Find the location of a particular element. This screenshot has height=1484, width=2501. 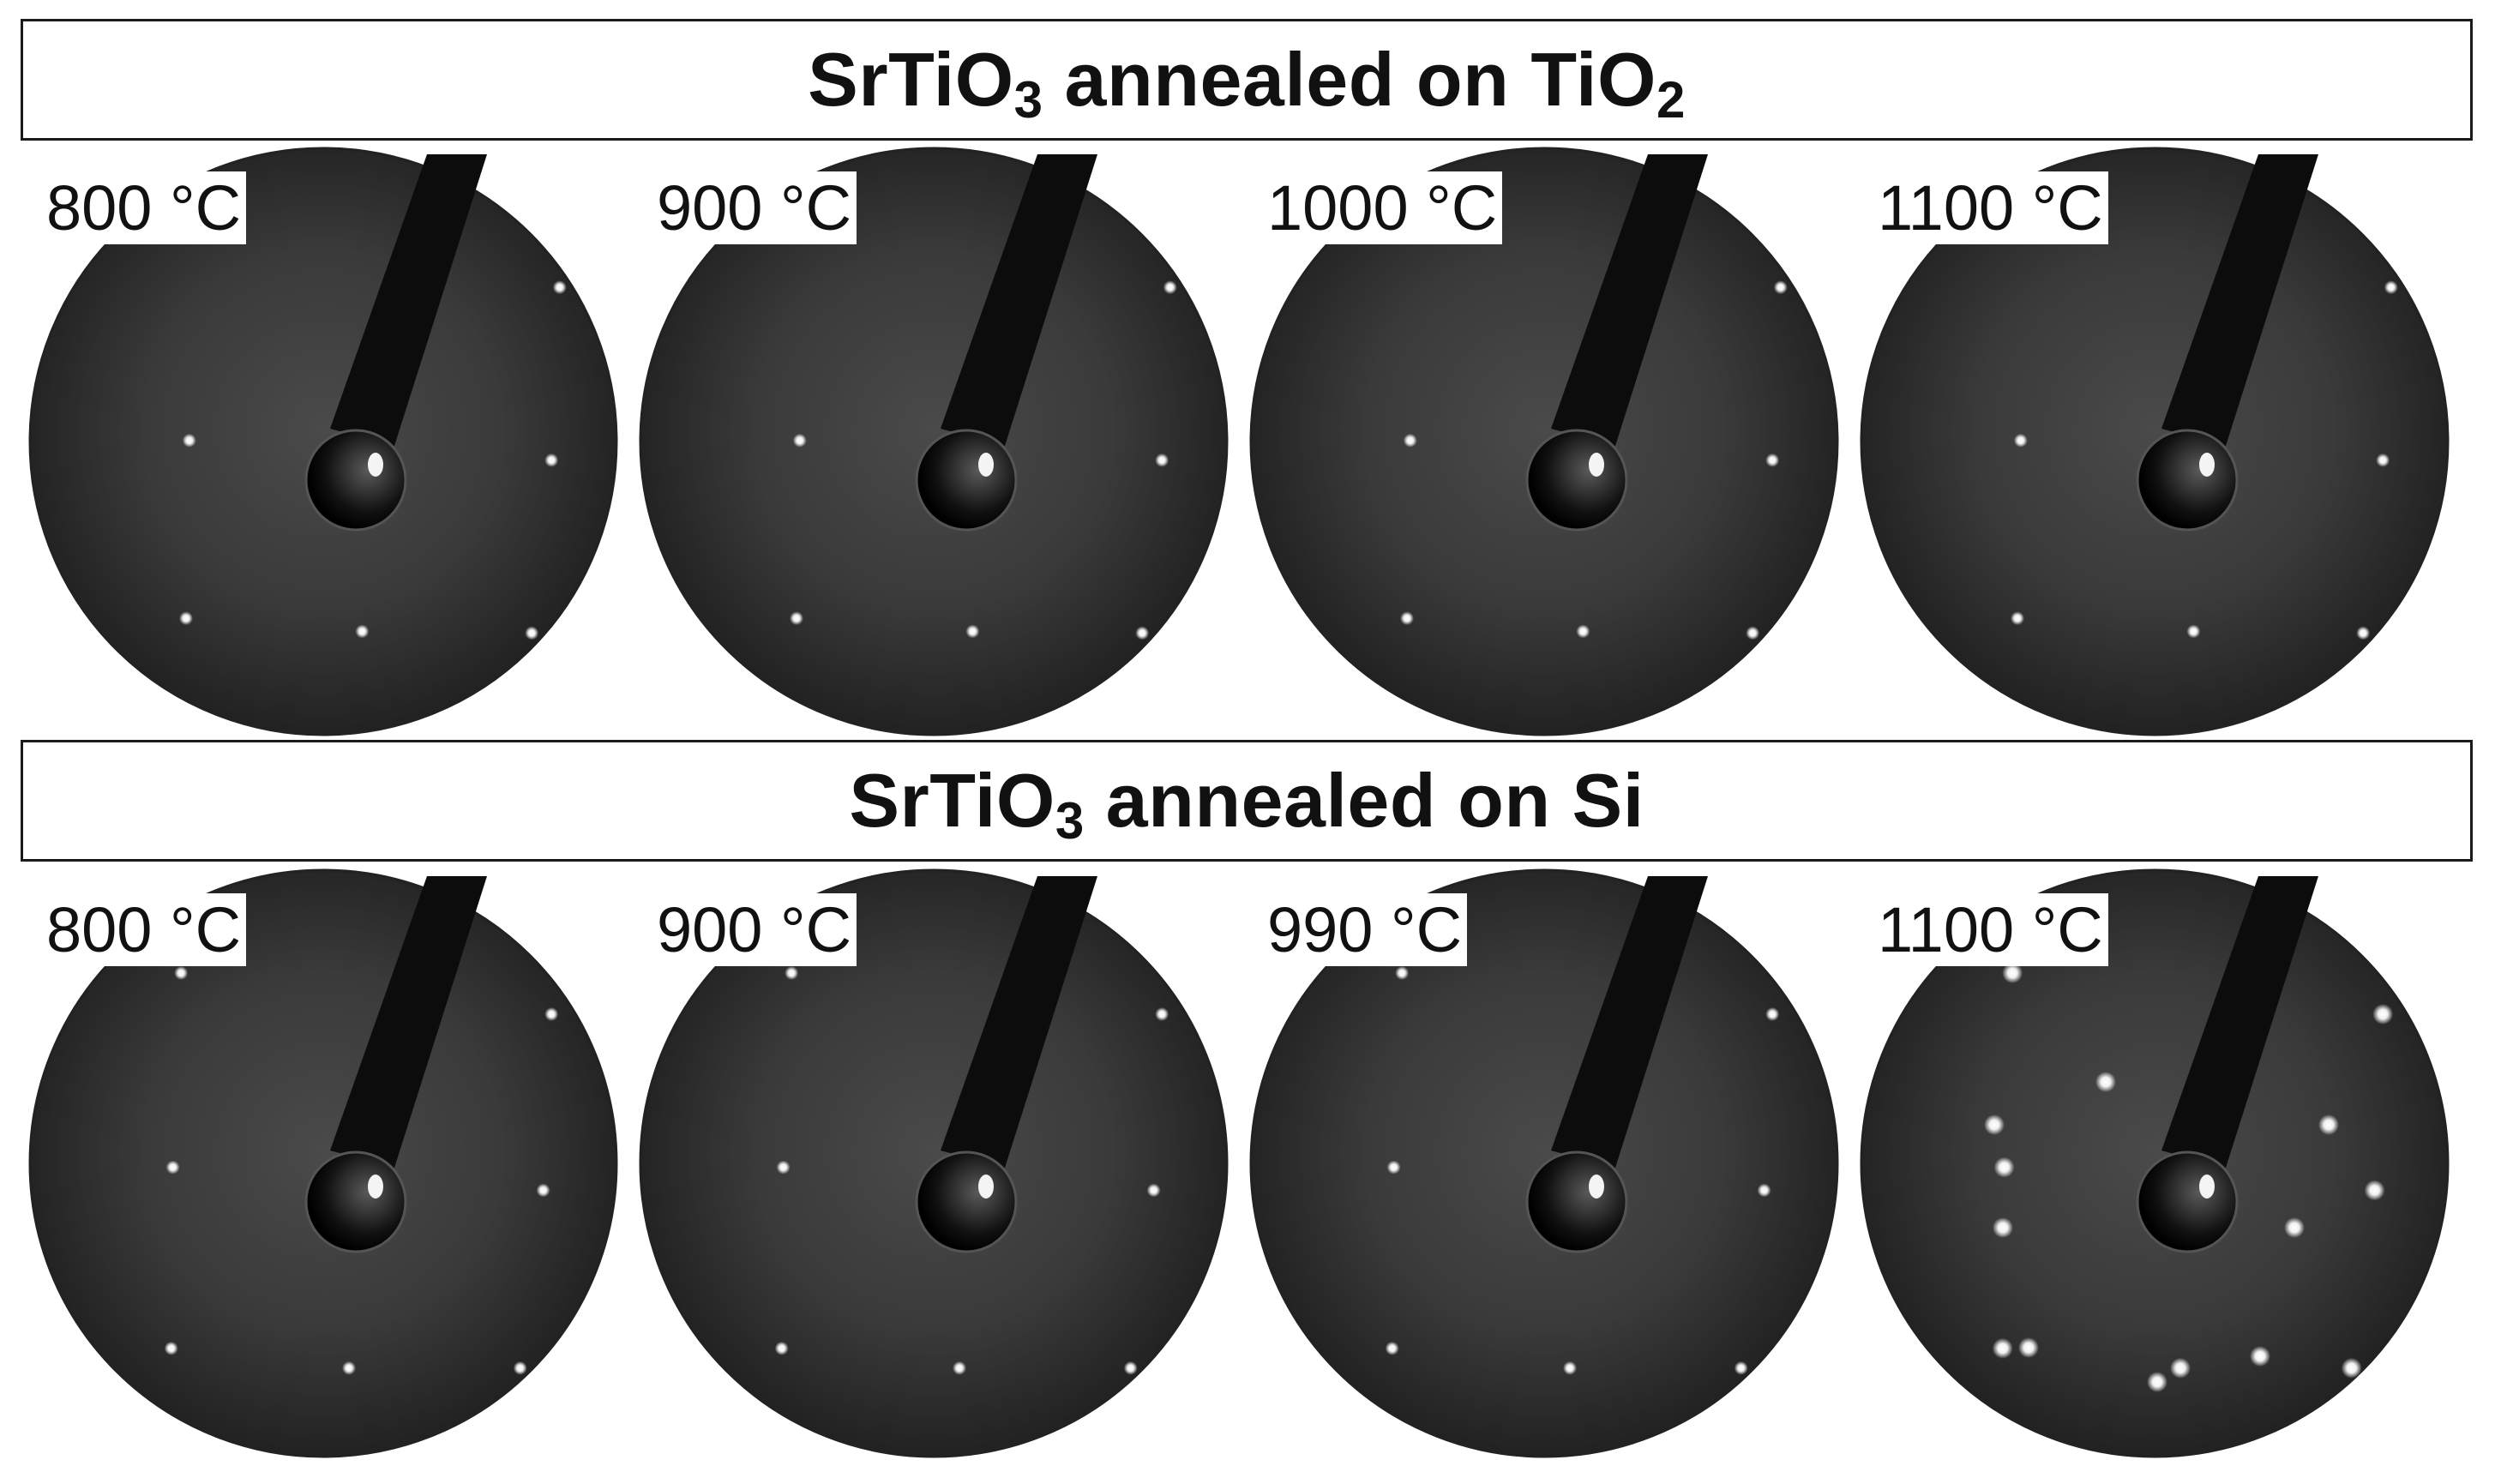

row2-title-main: SrTiO is located at coordinates (952, 800).